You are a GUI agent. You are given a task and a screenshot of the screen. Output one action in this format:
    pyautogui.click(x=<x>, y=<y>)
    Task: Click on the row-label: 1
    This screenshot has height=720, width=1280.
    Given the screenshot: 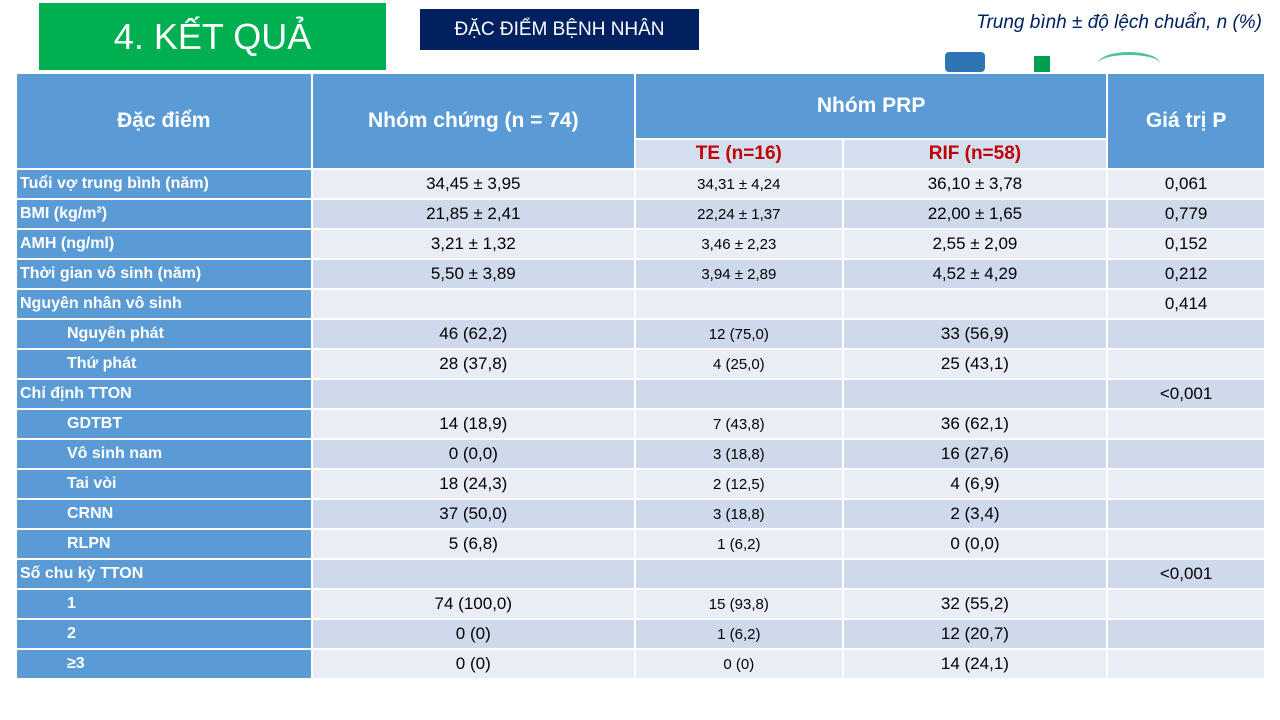 What is the action you would take?
    pyautogui.click(x=164, y=604)
    